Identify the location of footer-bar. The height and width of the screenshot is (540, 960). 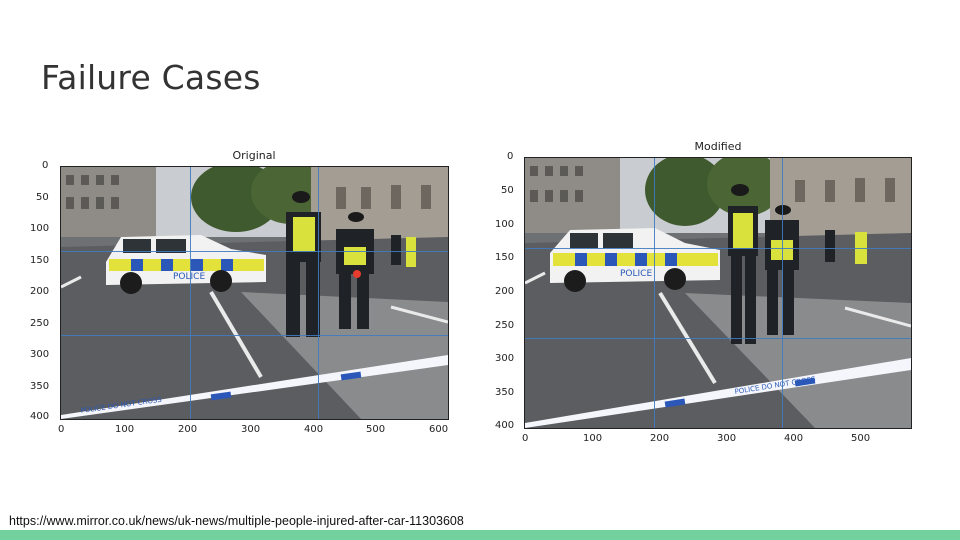
(480, 535).